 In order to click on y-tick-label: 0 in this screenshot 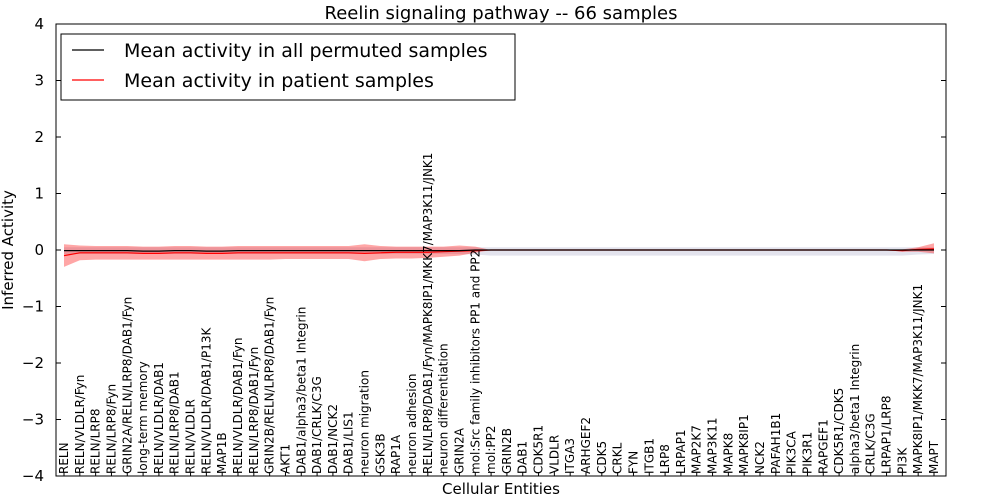, I will do `click(39, 250)`.